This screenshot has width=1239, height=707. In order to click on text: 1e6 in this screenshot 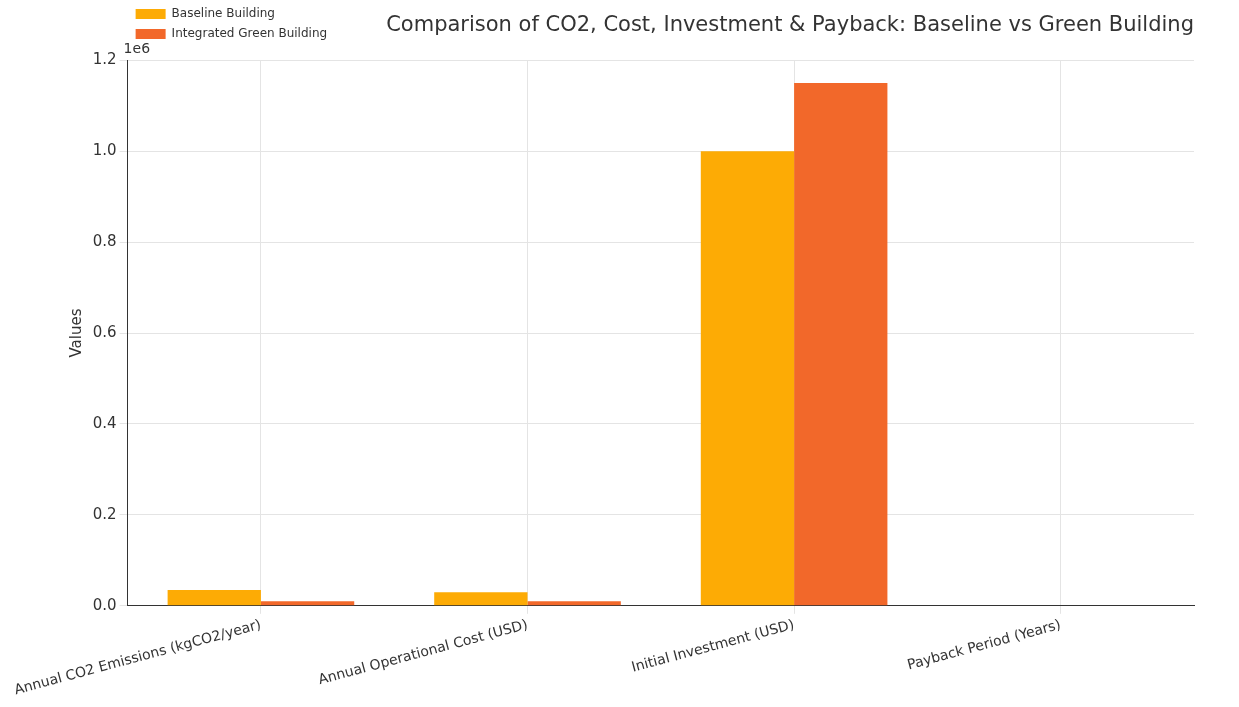, I will do `click(137, 47)`.